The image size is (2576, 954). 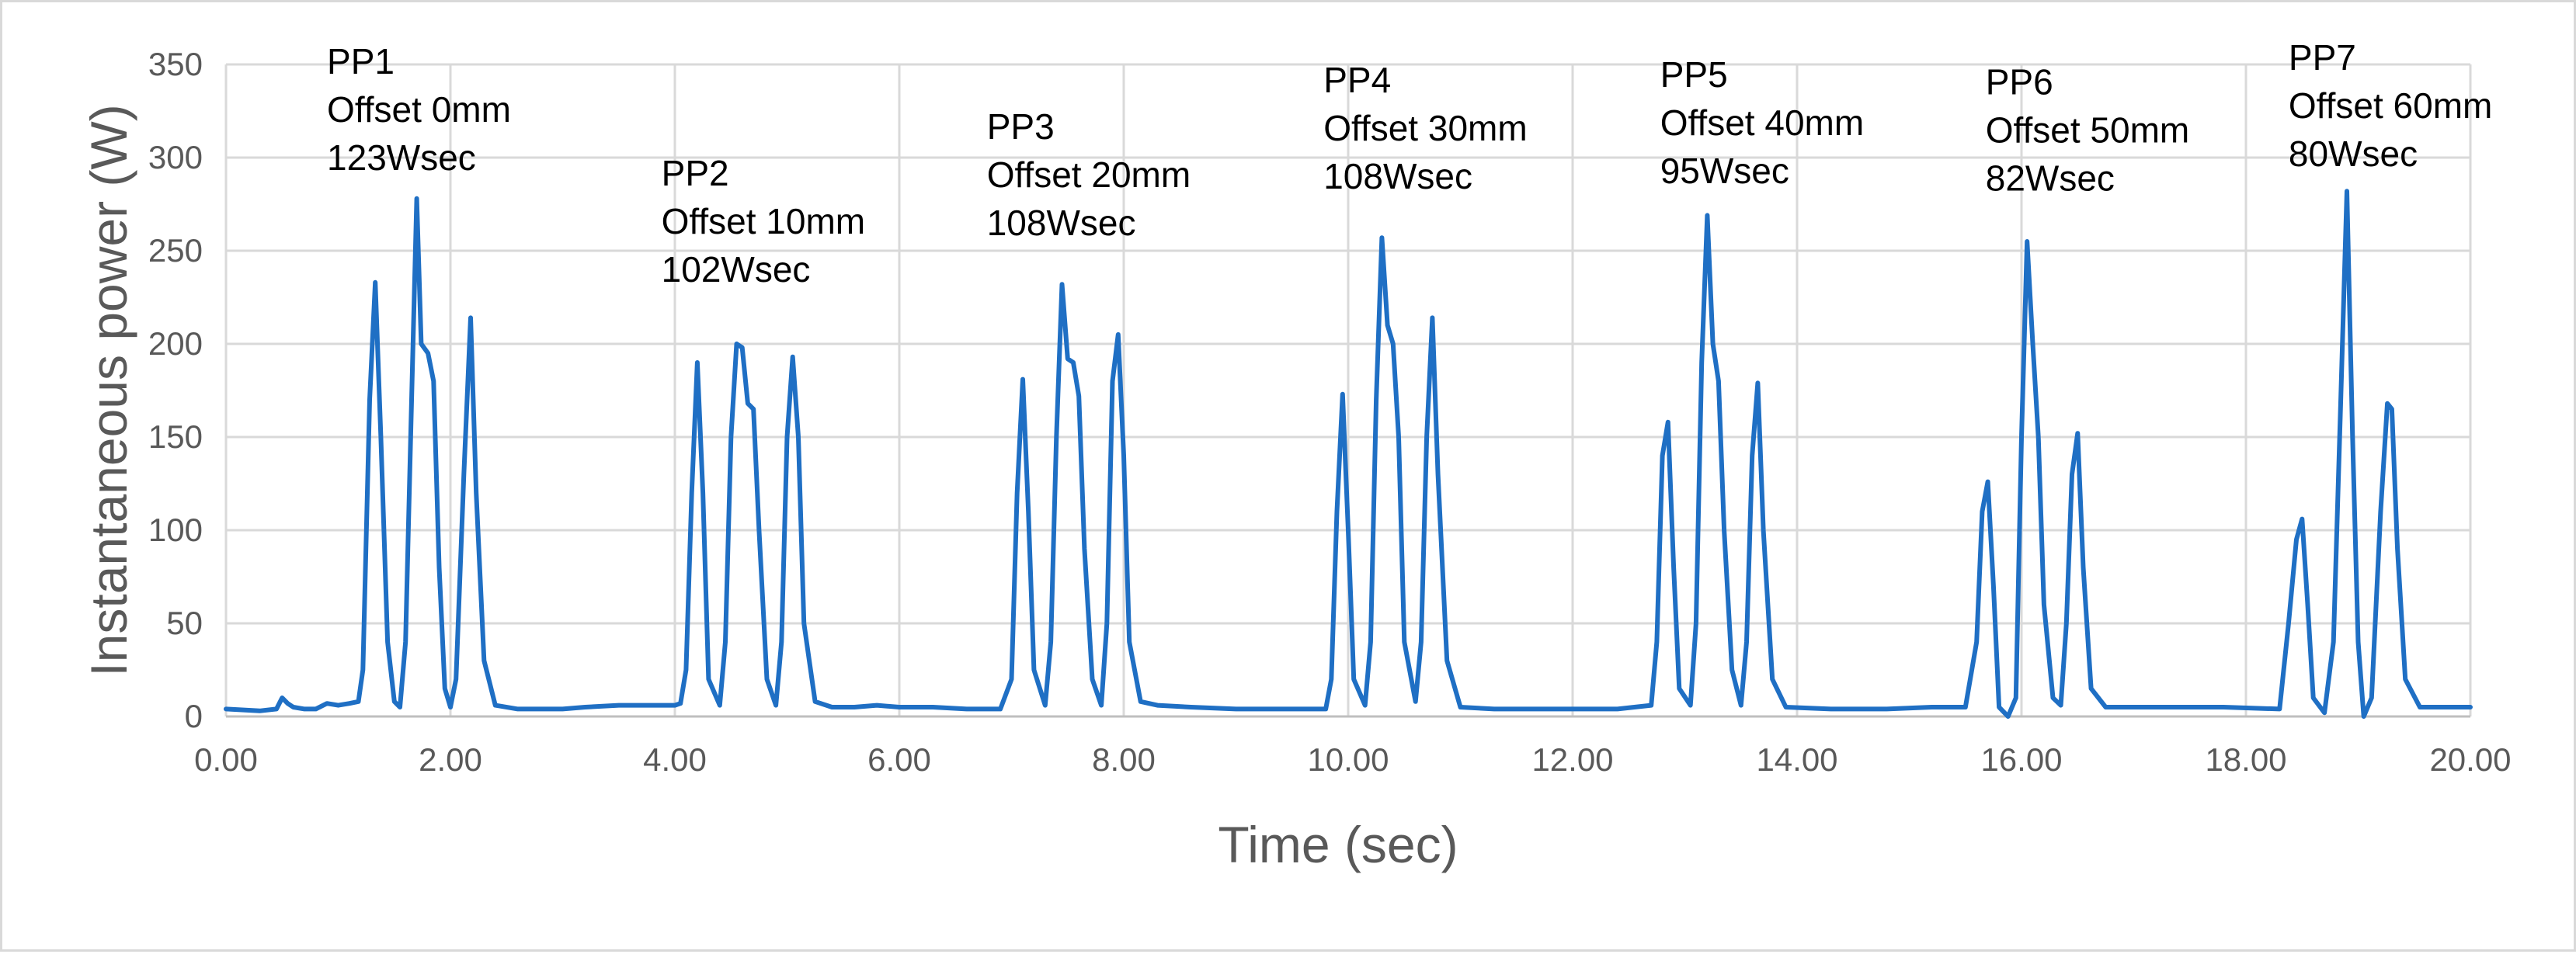 What do you see at coordinates (899, 759) in the screenshot?
I see `x-tick-label: 6.00` at bounding box center [899, 759].